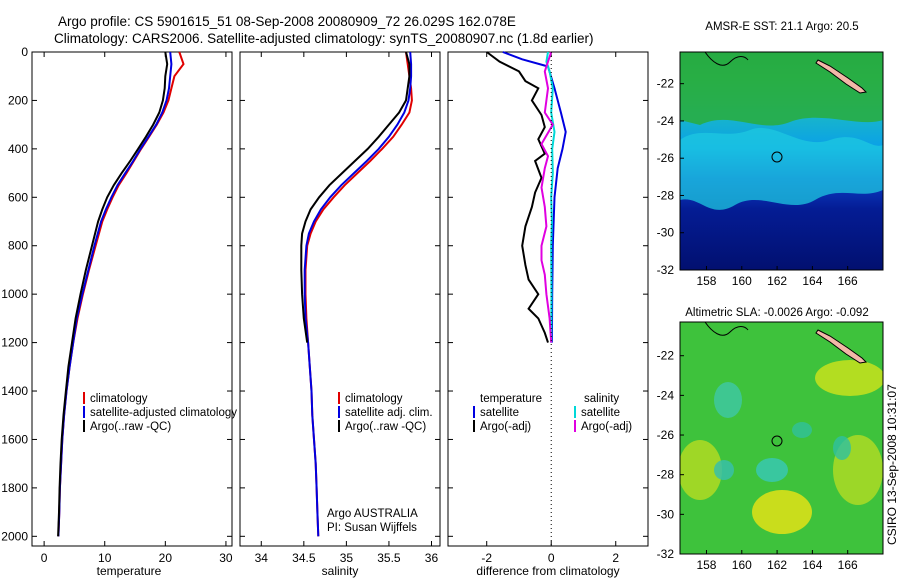 The height and width of the screenshot is (580, 900). I want to click on legend-label-sal-argo: Argo(-adj), so click(606, 427).